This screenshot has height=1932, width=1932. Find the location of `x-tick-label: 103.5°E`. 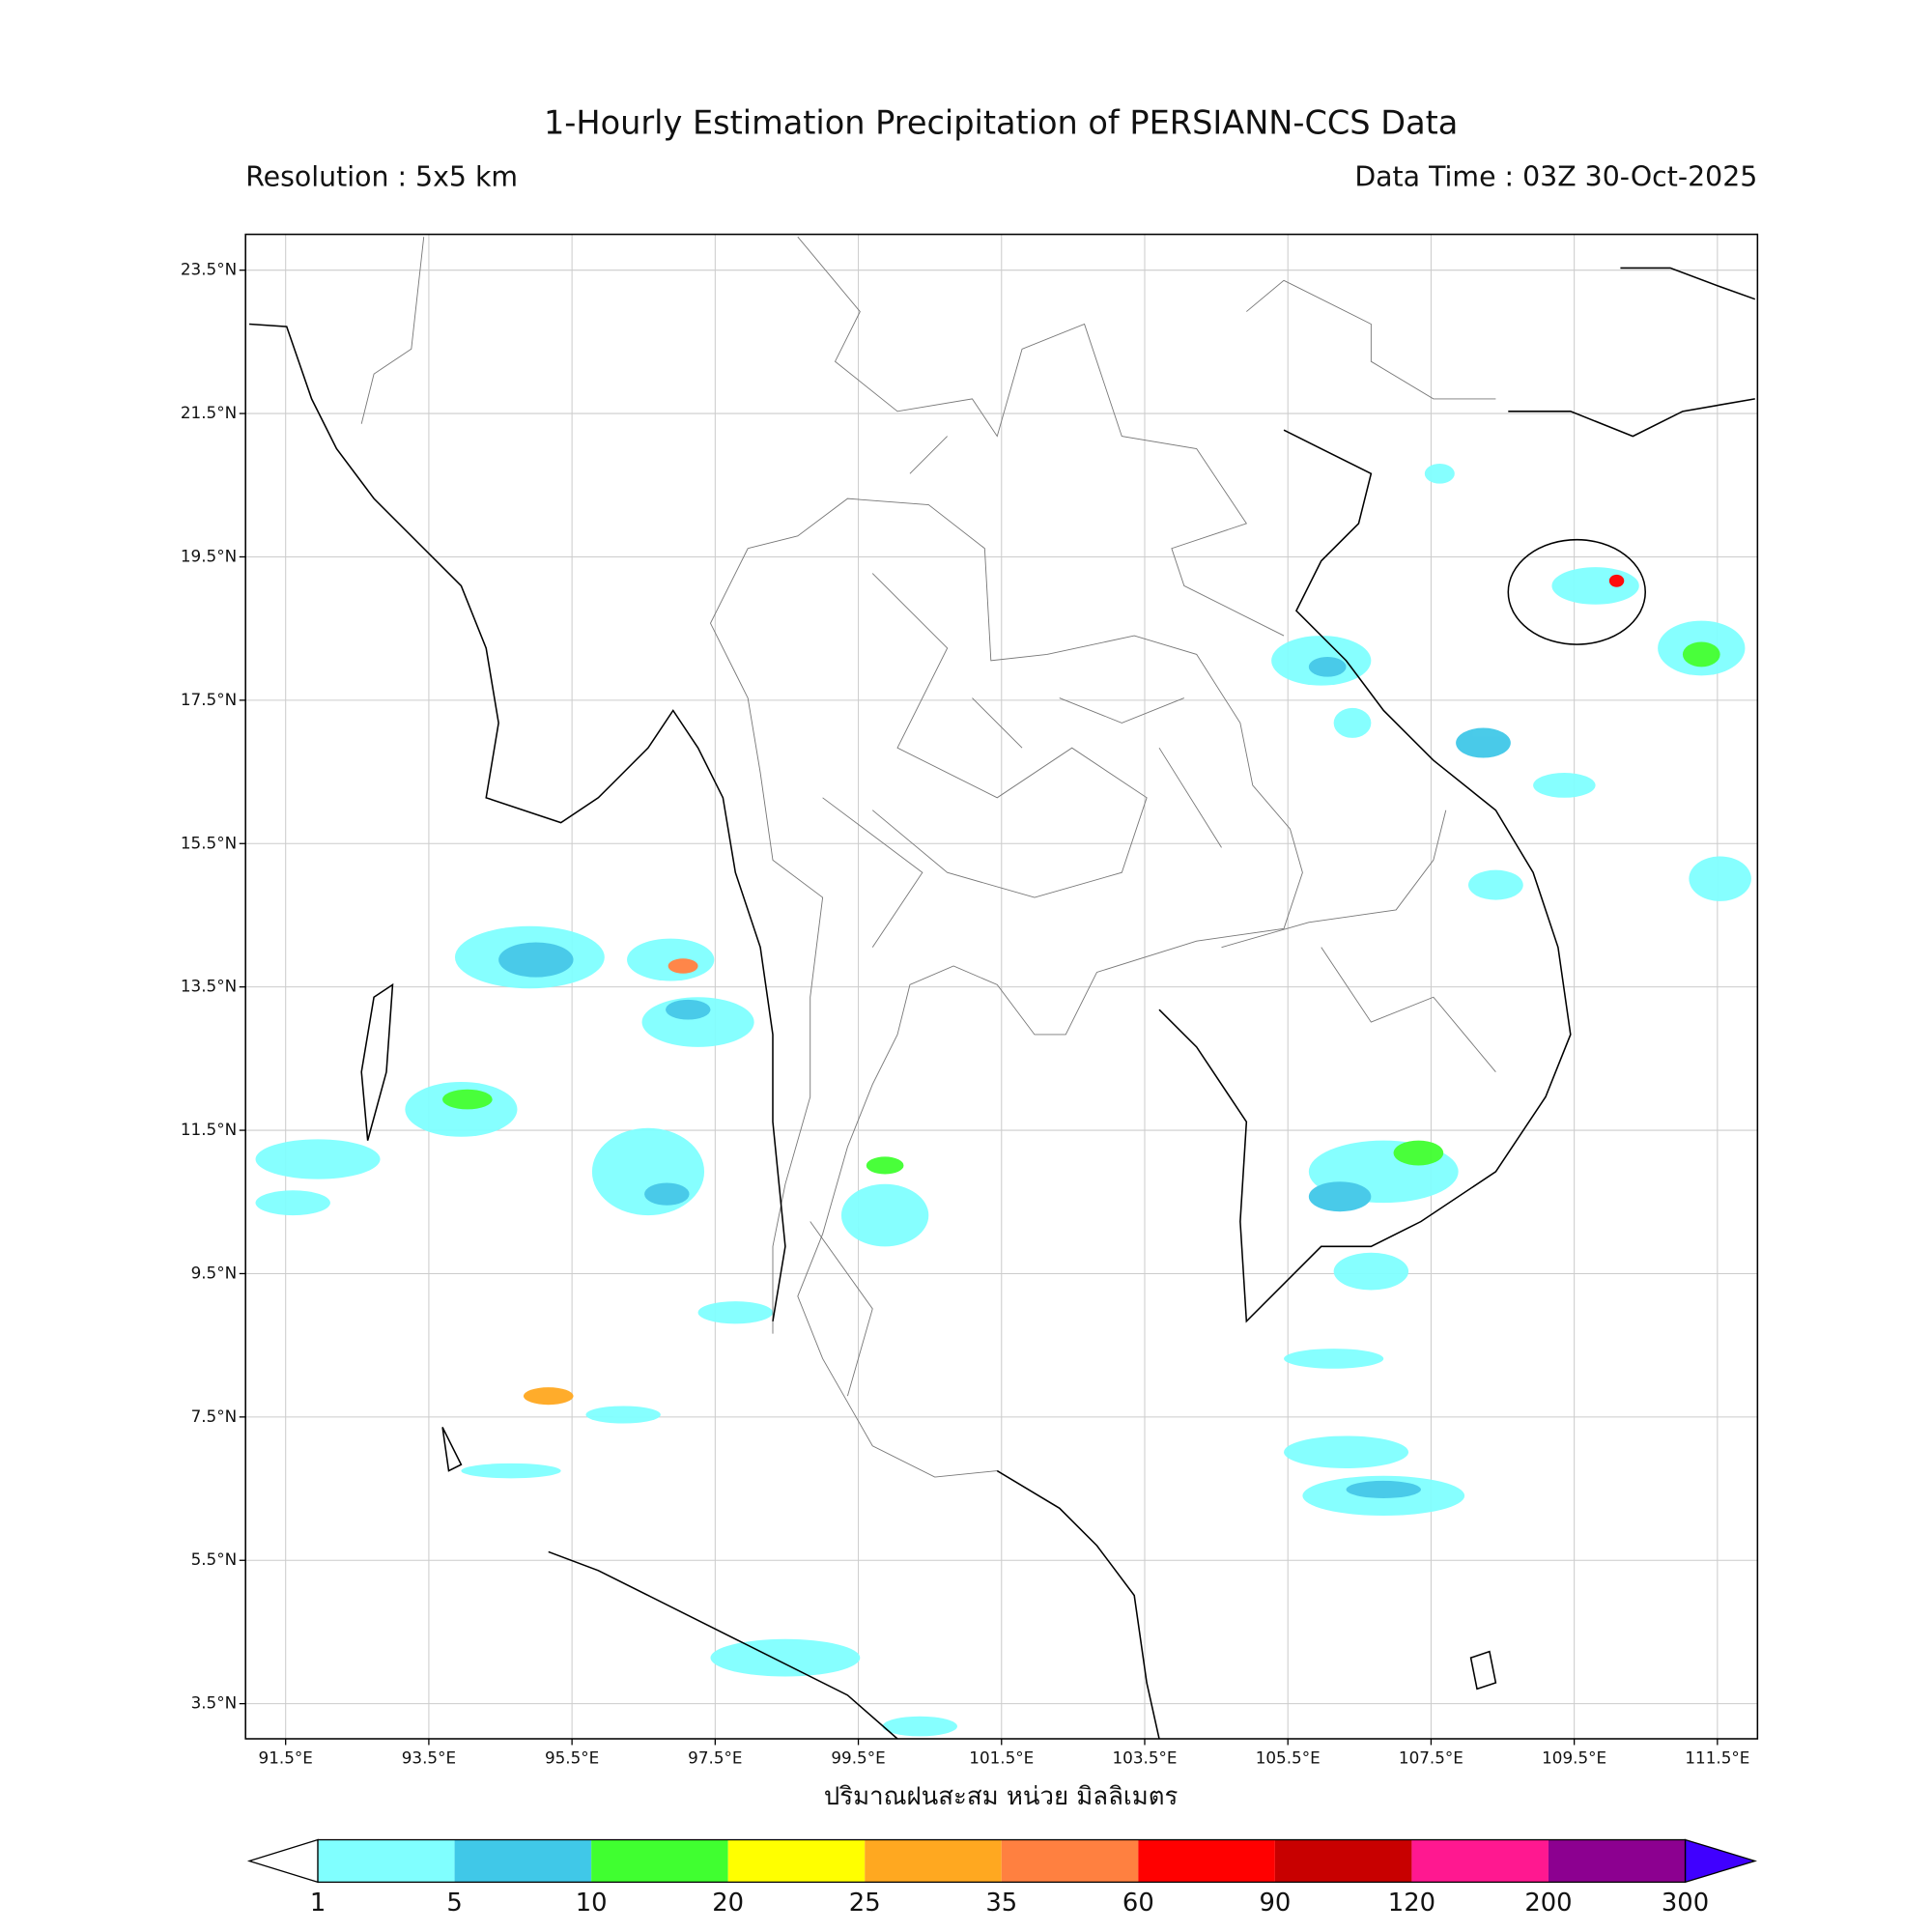

x-tick-label: 103.5°E is located at coordinates (1144, 1758).